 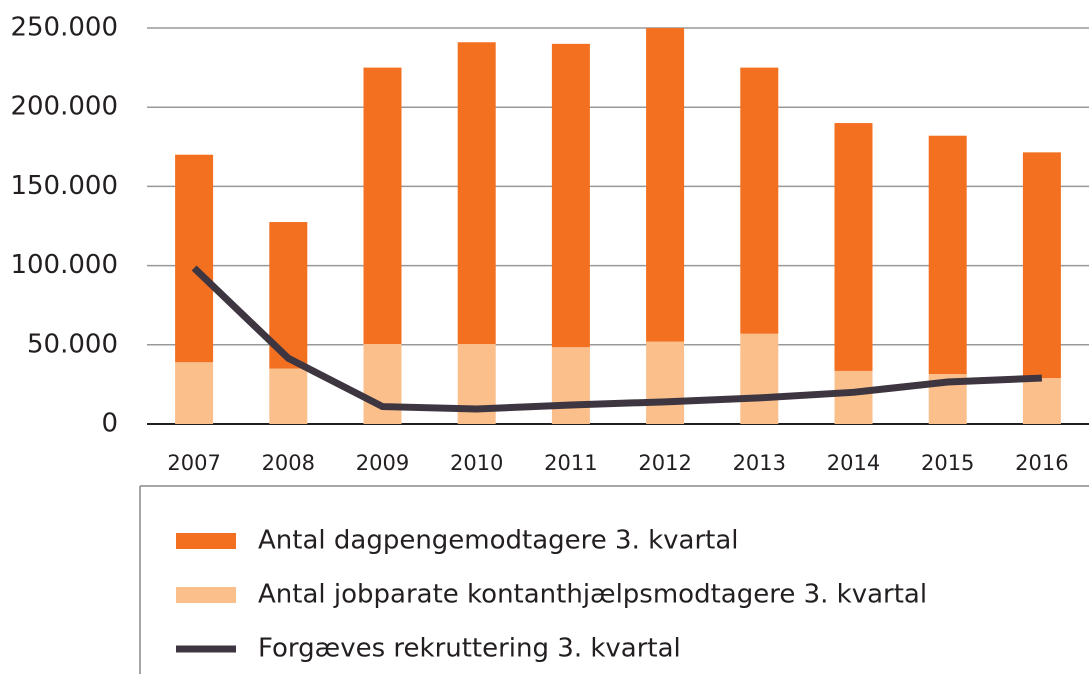 What do you see at coordinates (64, 107) in the screenshot?
I see `y-tick-label: 200.000` at bounding box center [64, 107].